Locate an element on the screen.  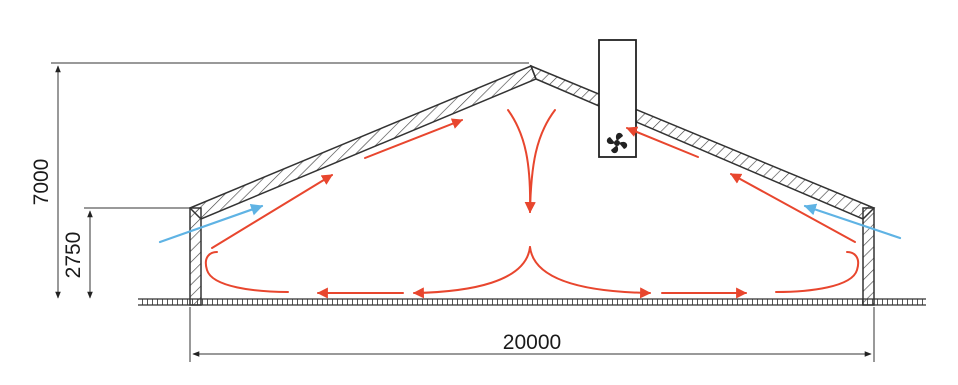
dimension-wall-height: 2750 is located at coordinates (73, 255).